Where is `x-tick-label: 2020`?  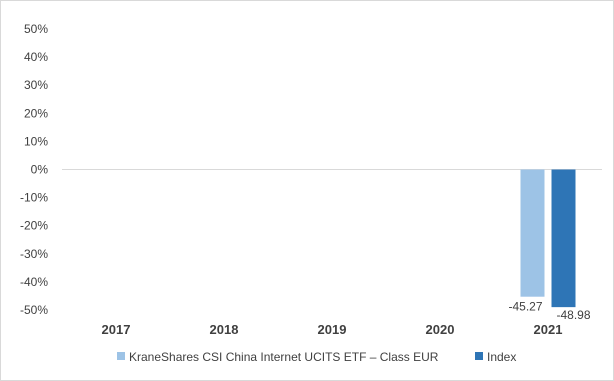
x-tick-label: 2020 is located at coordinates (440, 329).